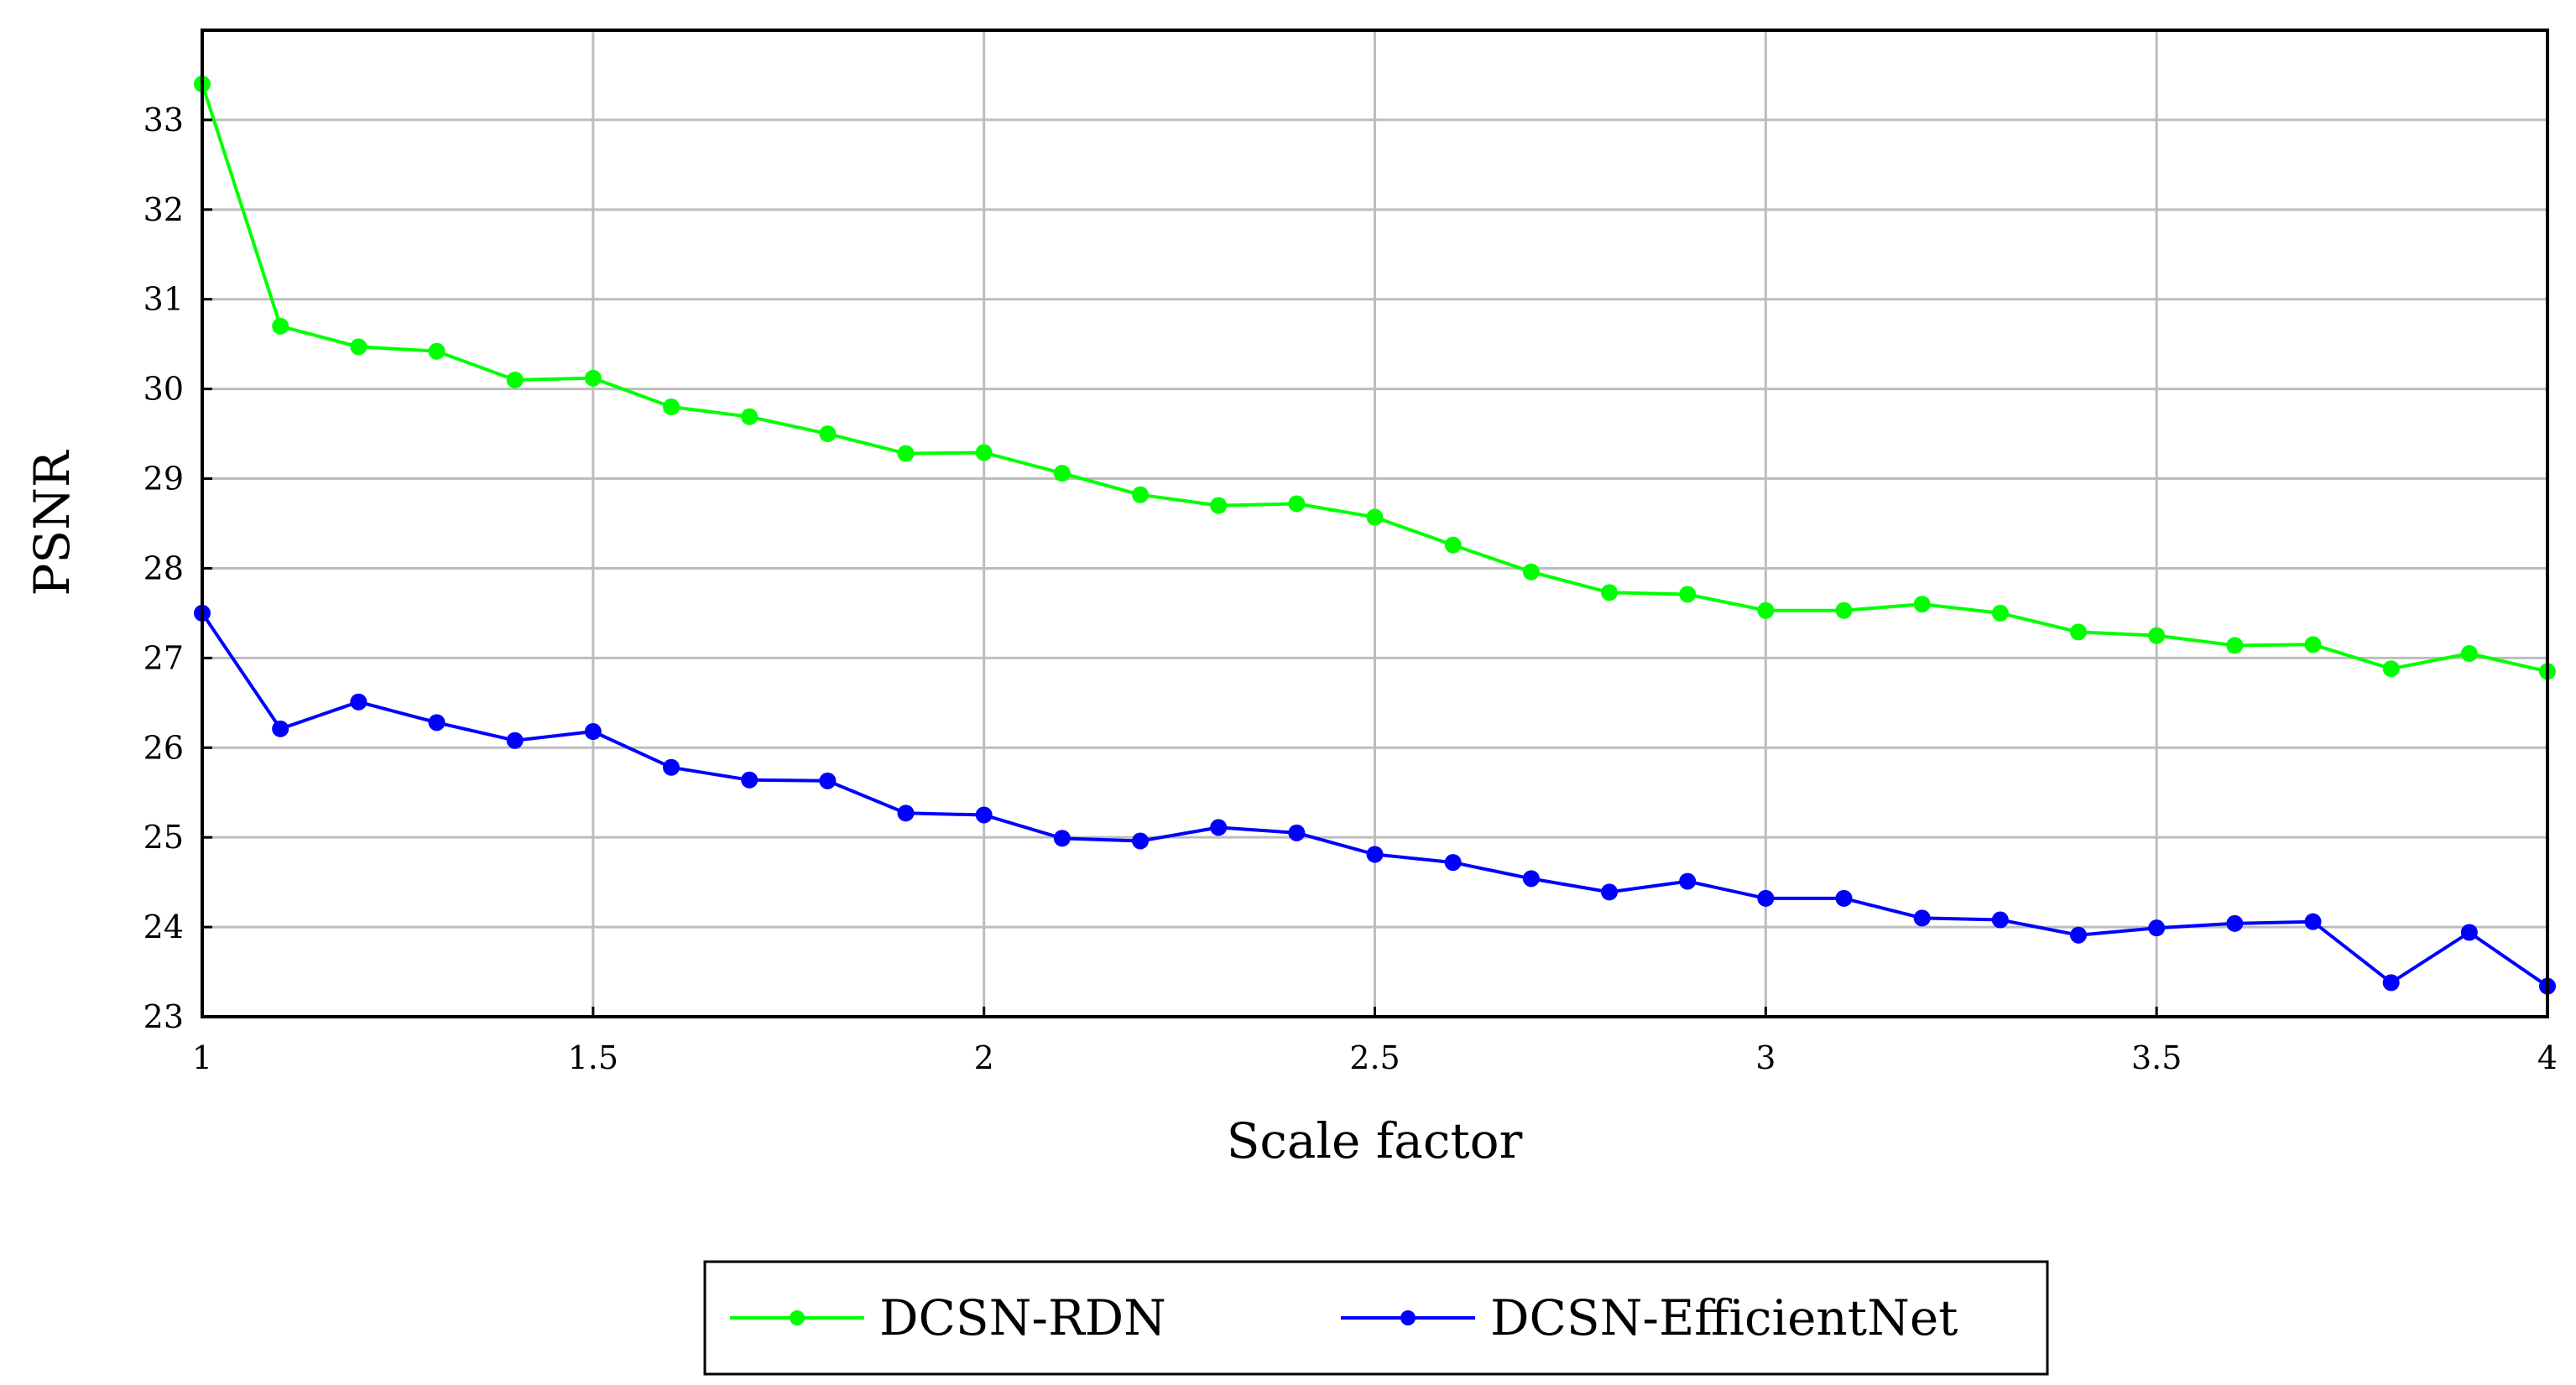 Image resolution: width=2576 pixels, height=1385 pixels. What do you see at coordinates (2547, 1057) in the screenshot?
I see `x-tick-label: 4` at bounding box center [2547, 1057].